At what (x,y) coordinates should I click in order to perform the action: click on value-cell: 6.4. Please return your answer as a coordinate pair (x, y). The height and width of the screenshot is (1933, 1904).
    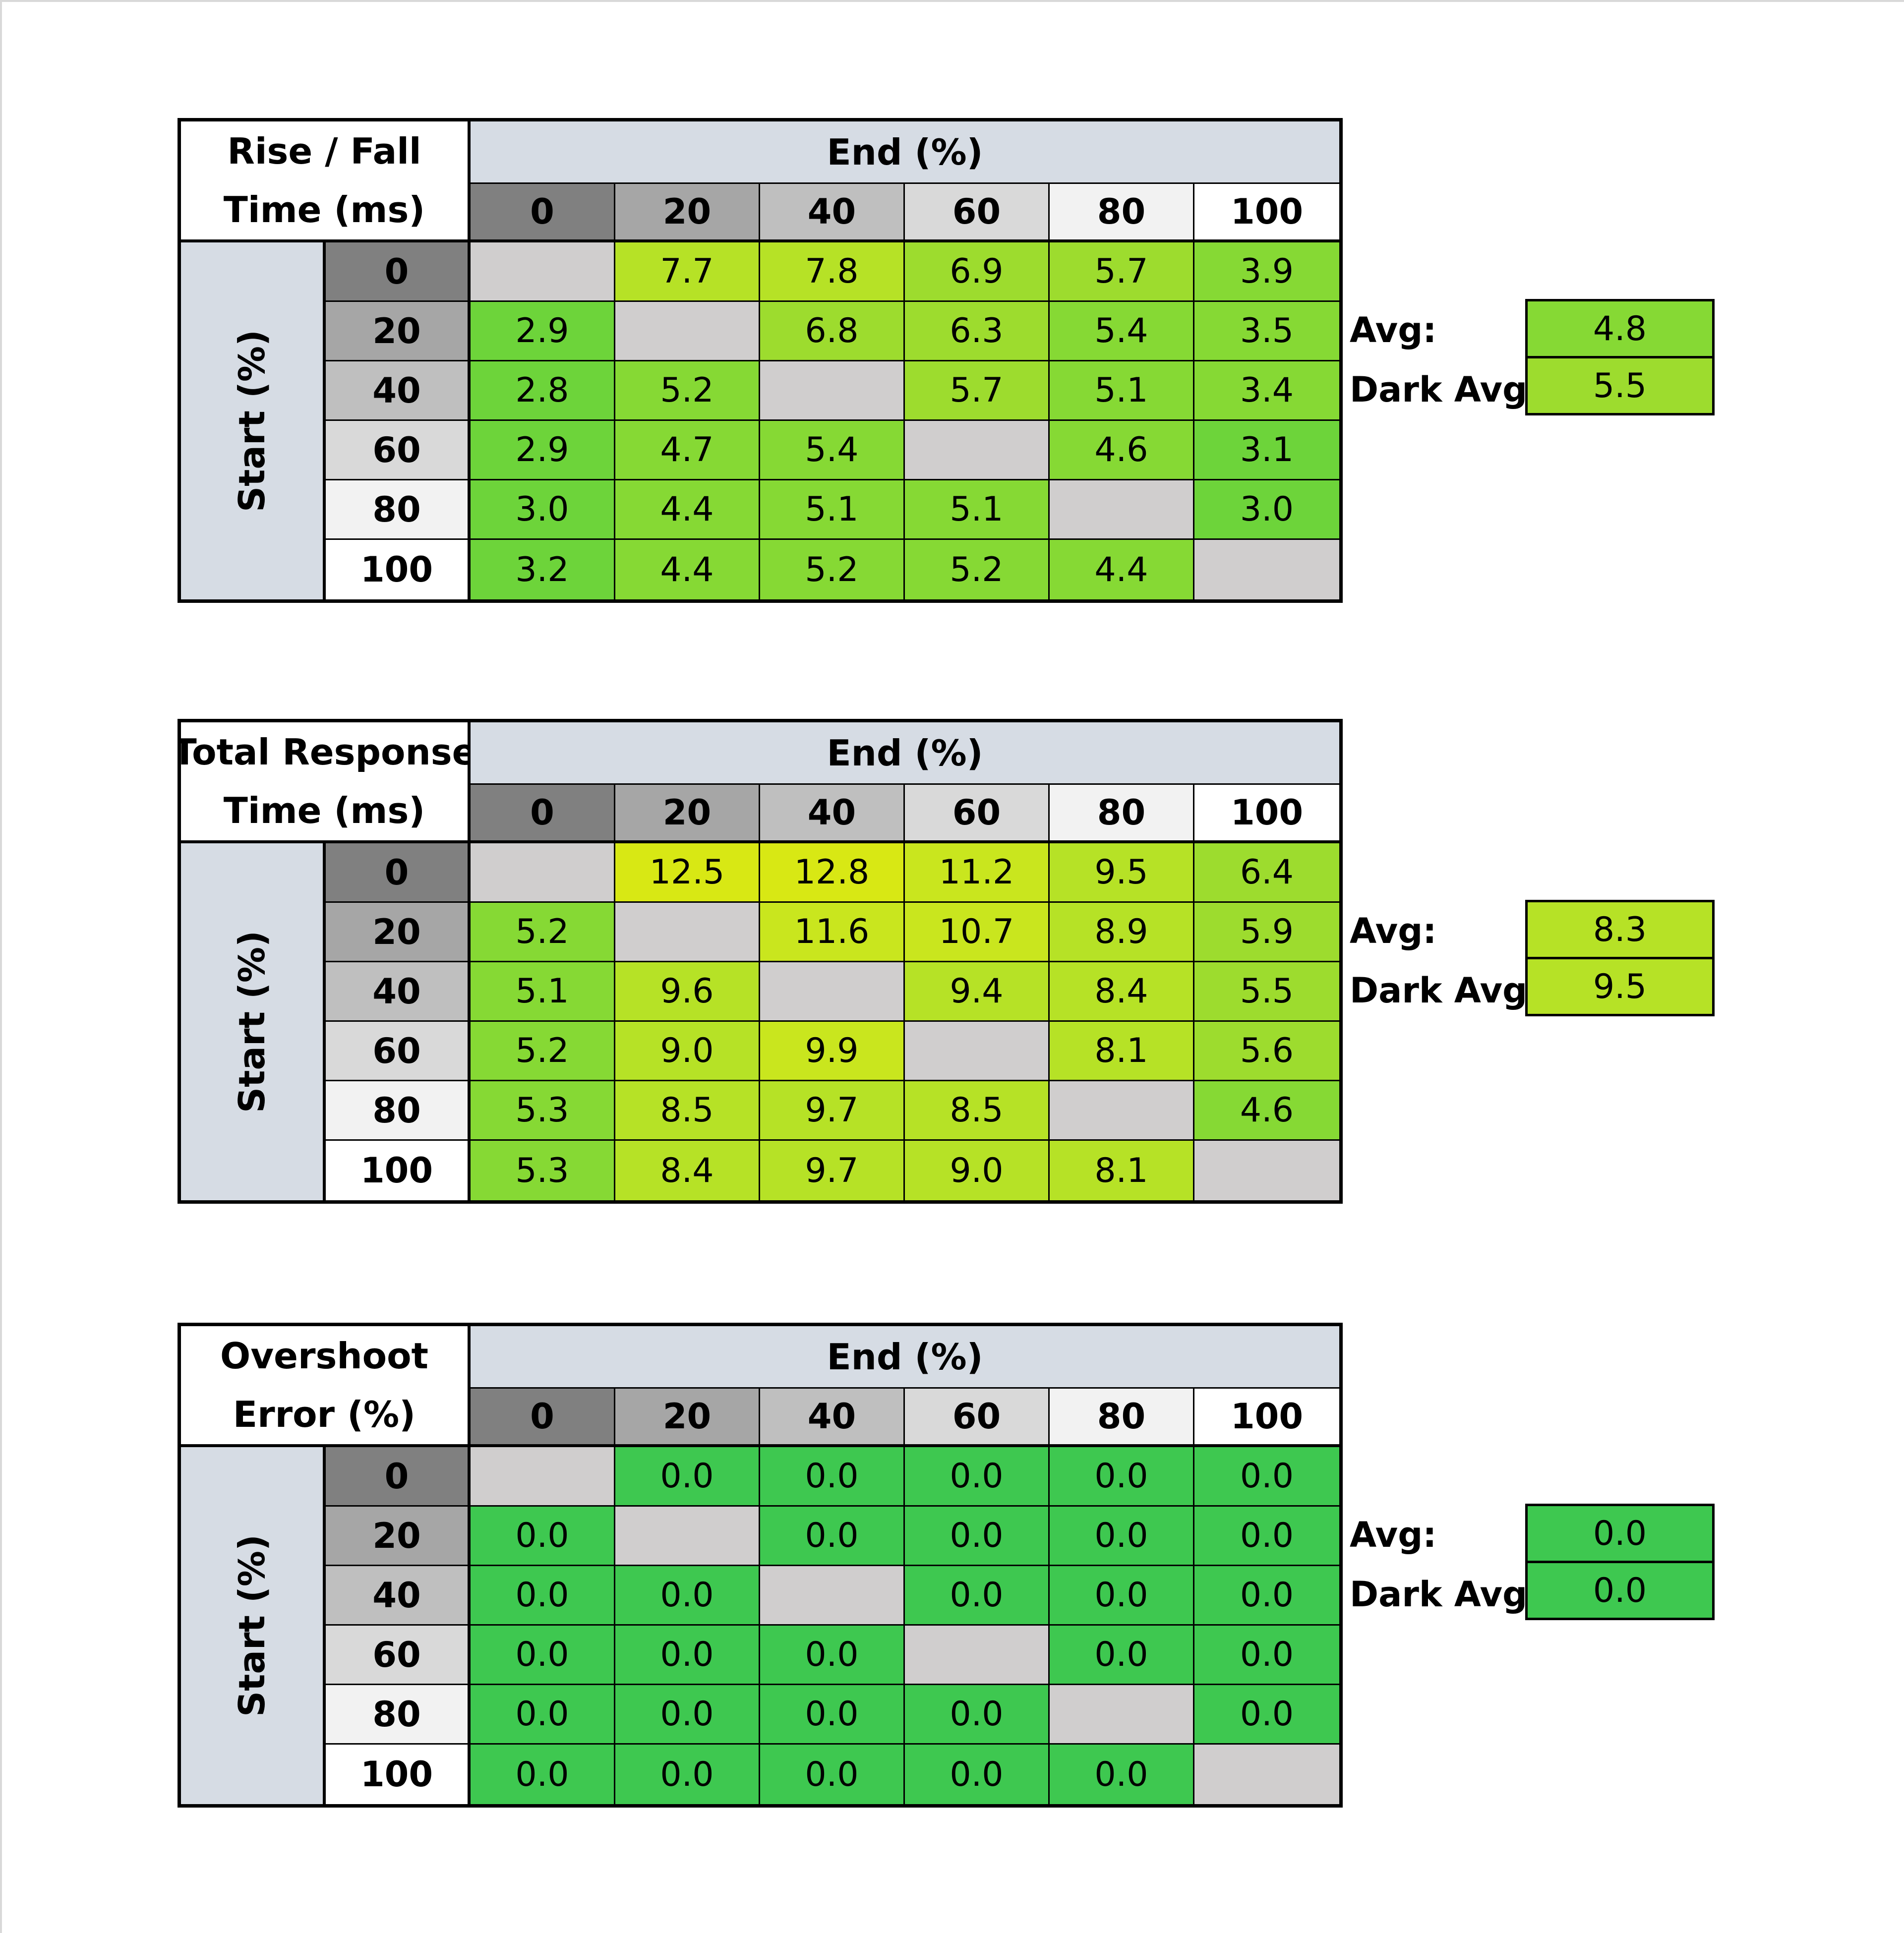
    Looking at the image, I should click on (1266, 873).